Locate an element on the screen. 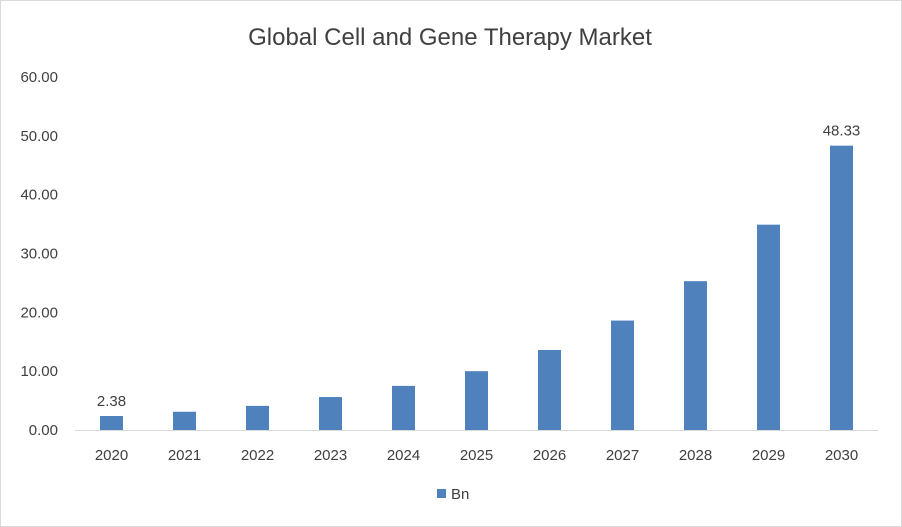  x-tick-label: 2021 is located at coordinates (184, 455).